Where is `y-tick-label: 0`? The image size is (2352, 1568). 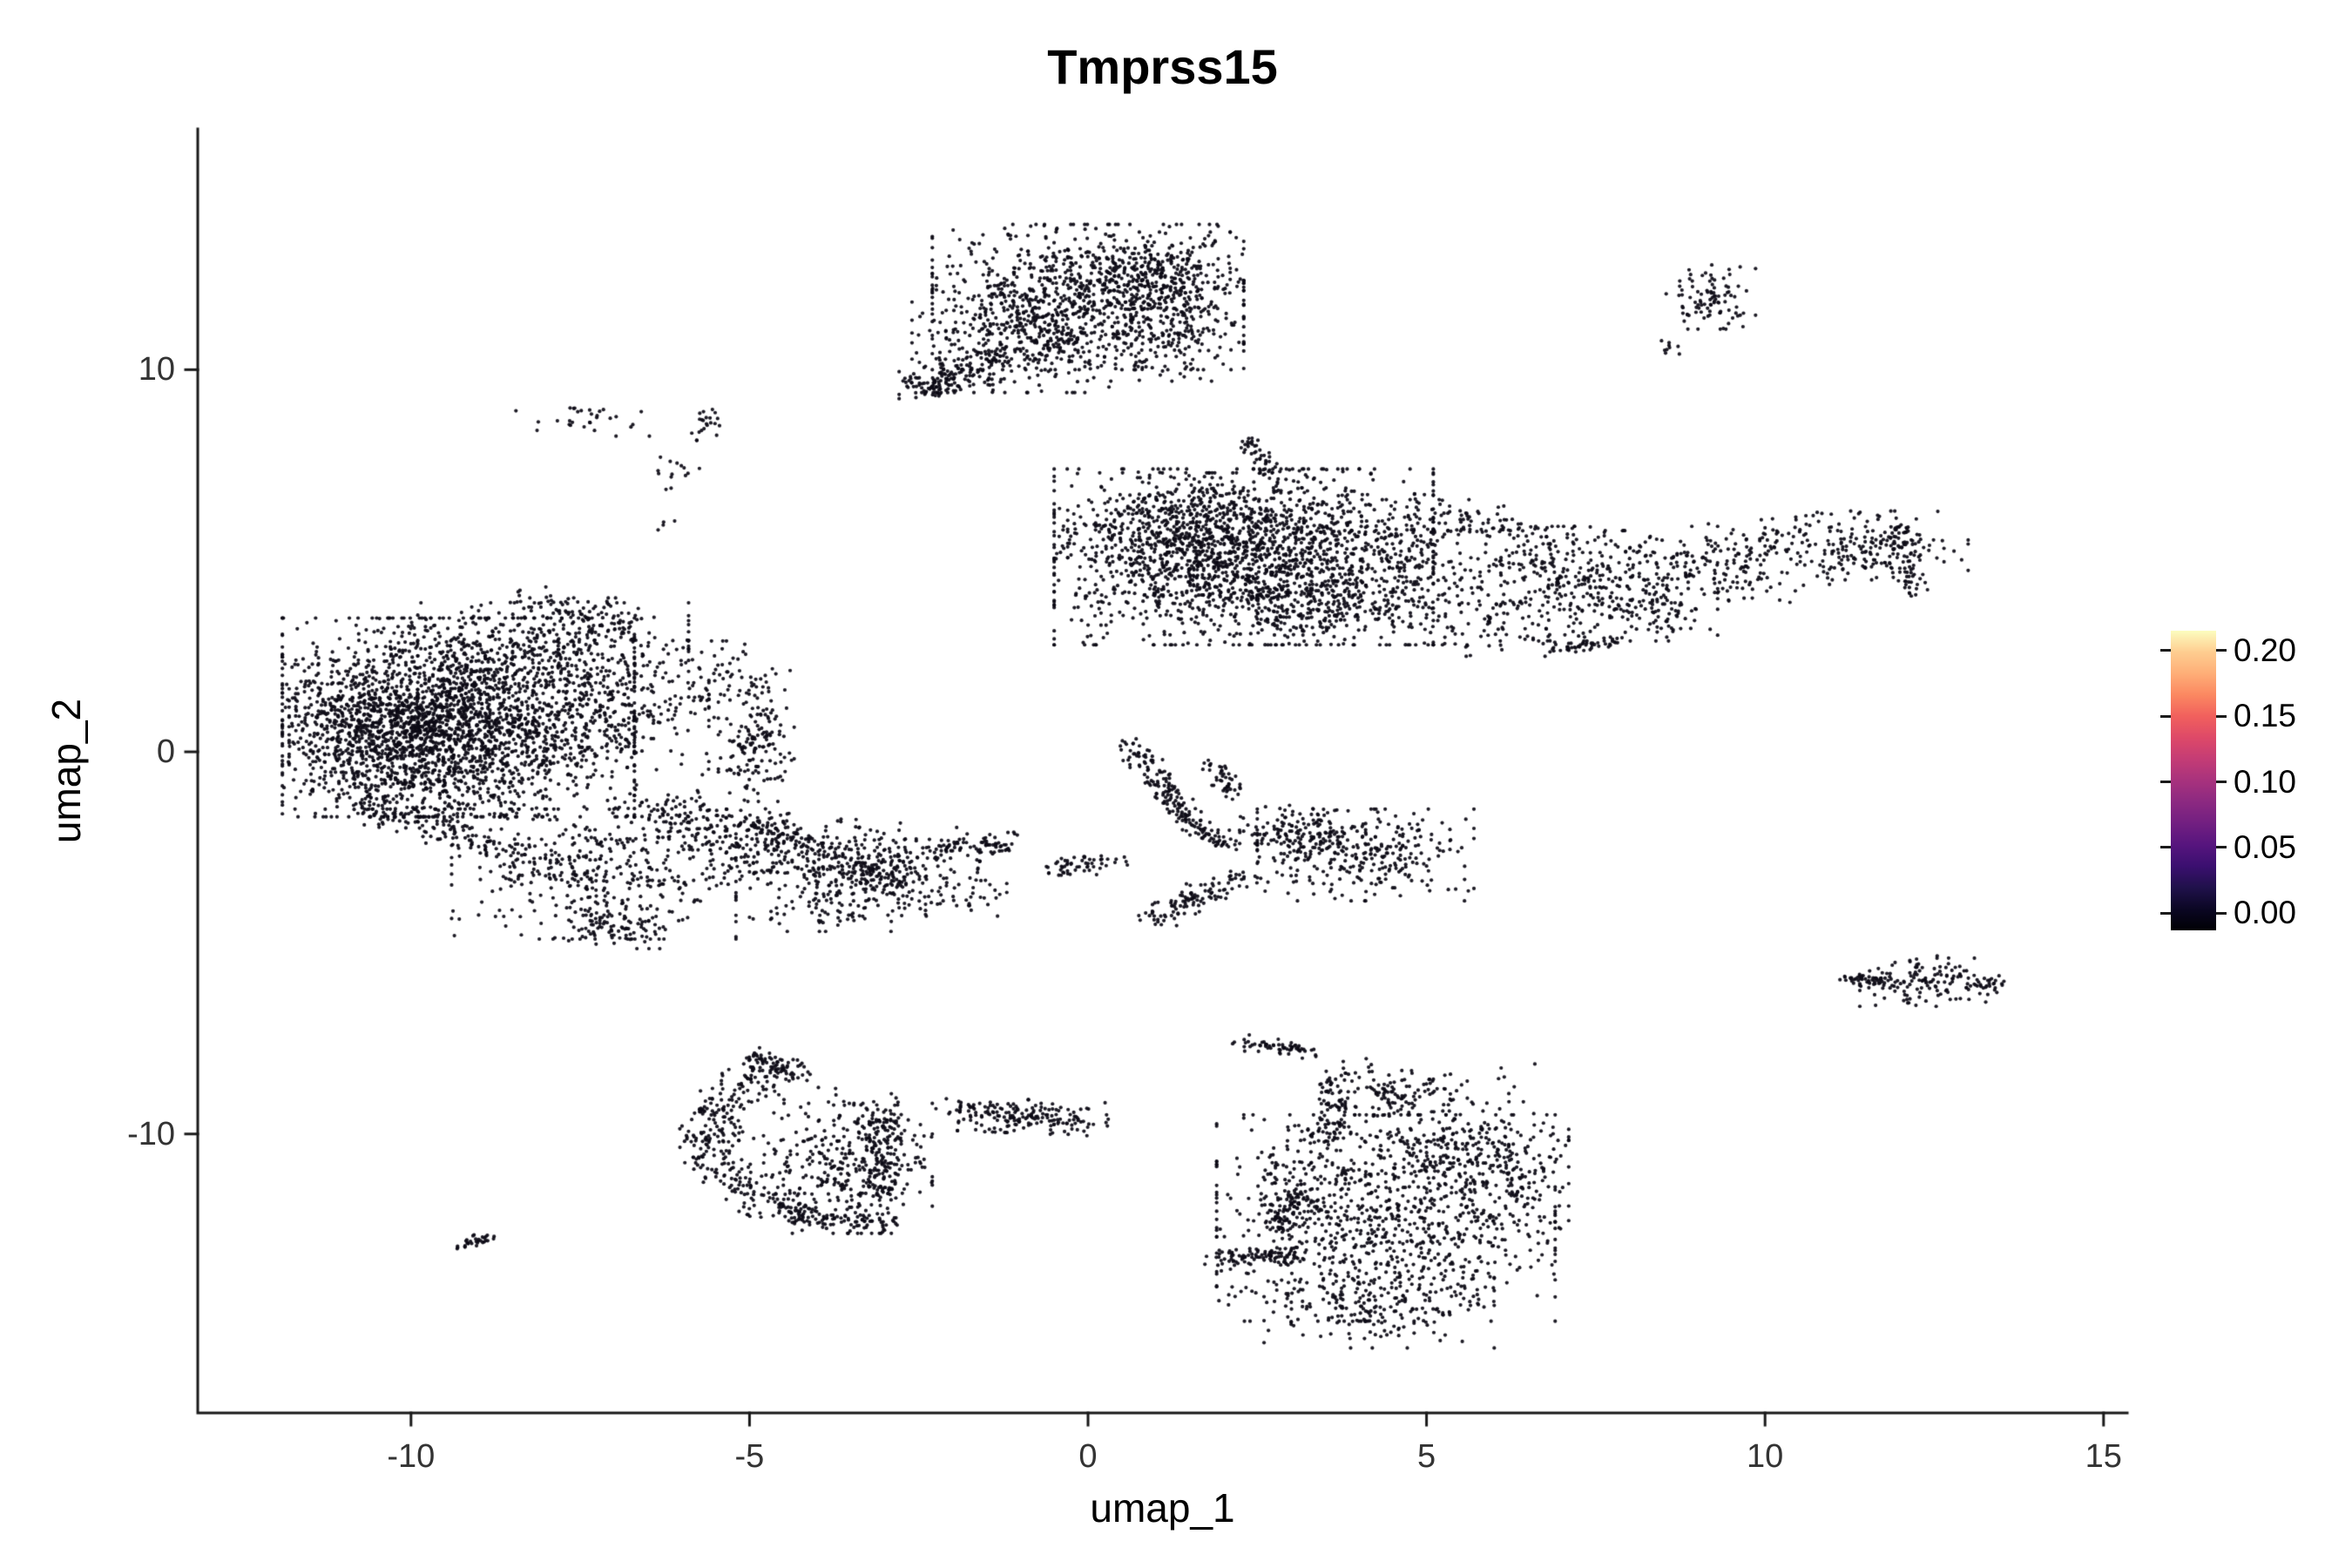
y-tick-label: 0 is located at coordinates (166, 752).